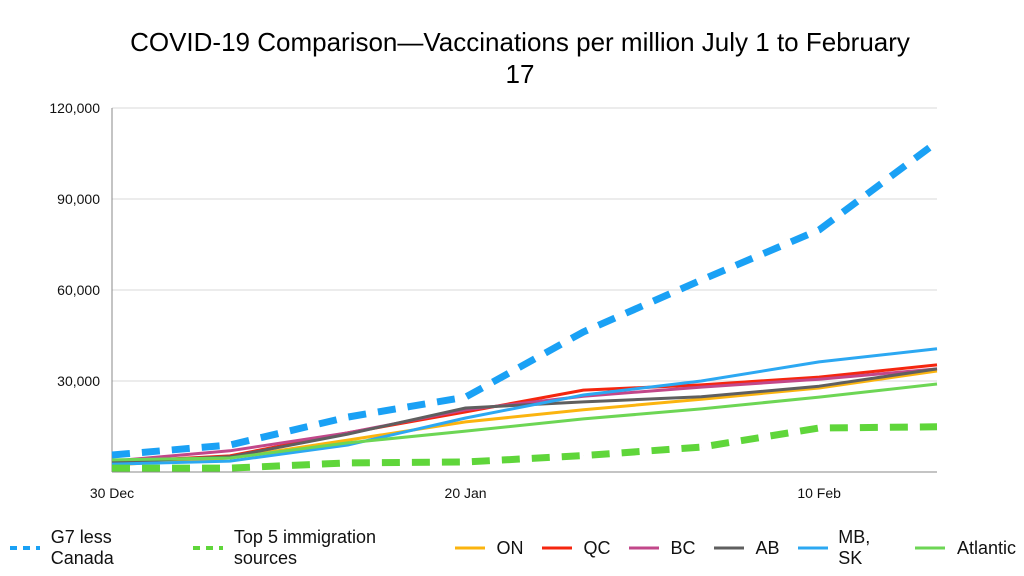  I want to click on y-tick-label: 30,000, so click(78, 381).